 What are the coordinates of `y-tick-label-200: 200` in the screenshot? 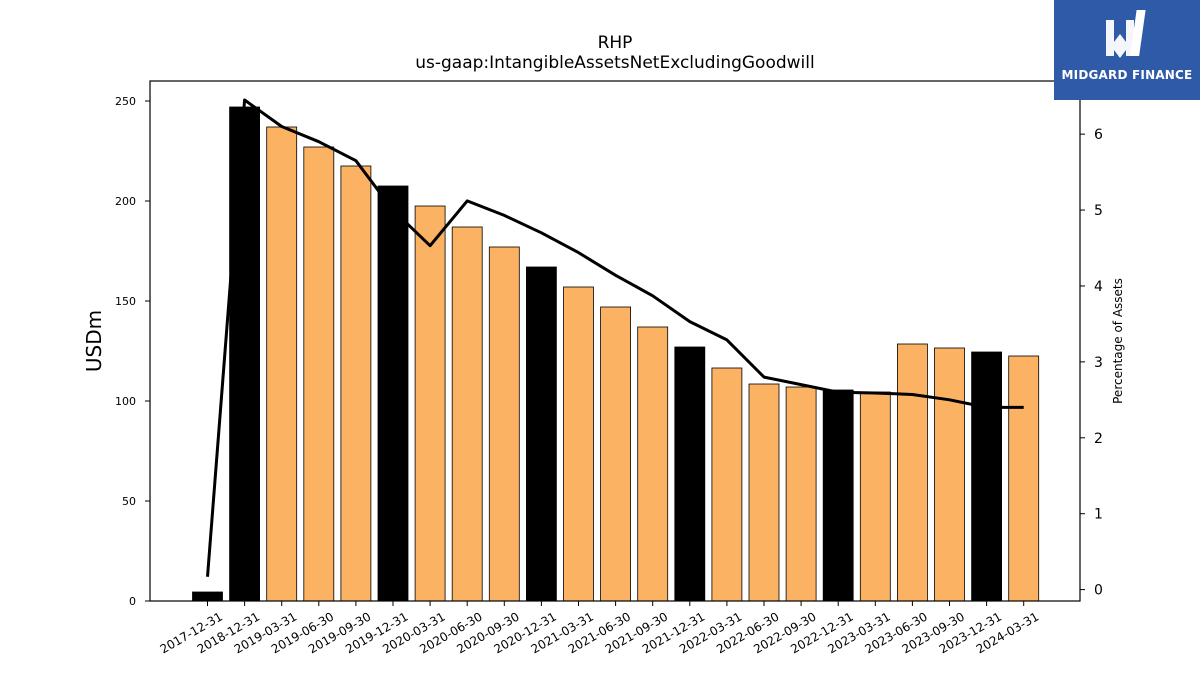 It's located at (125, 201).